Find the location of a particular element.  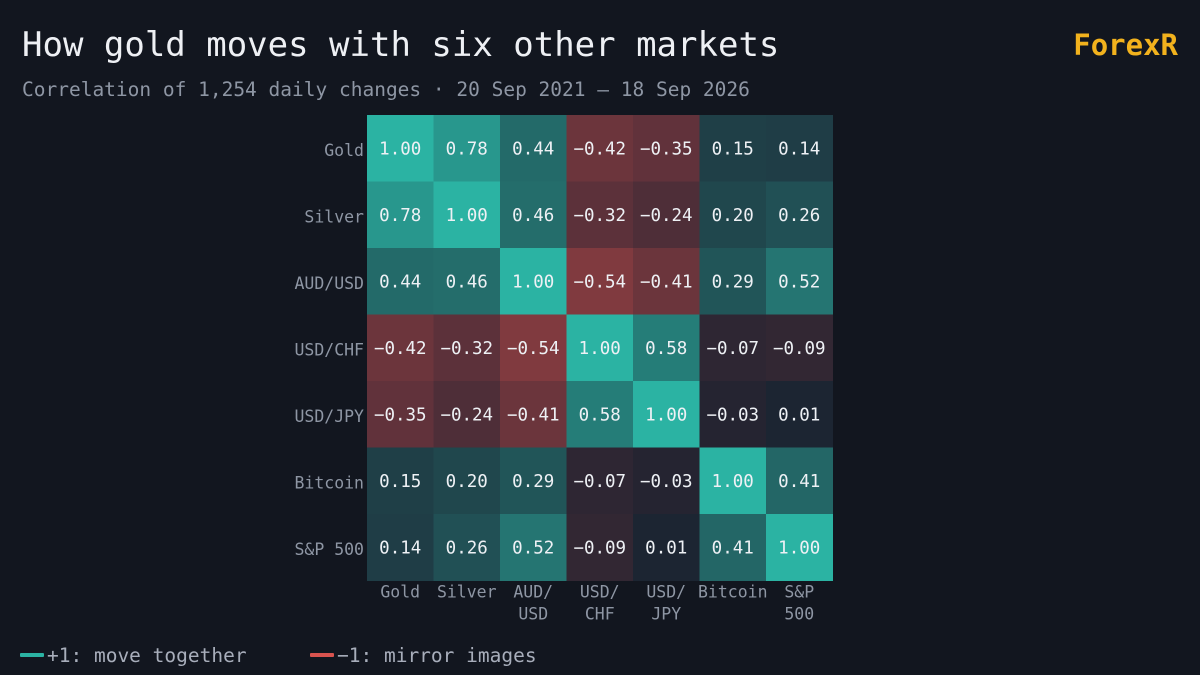

column-label-silver: Silver is located at coordinates (467, 592).